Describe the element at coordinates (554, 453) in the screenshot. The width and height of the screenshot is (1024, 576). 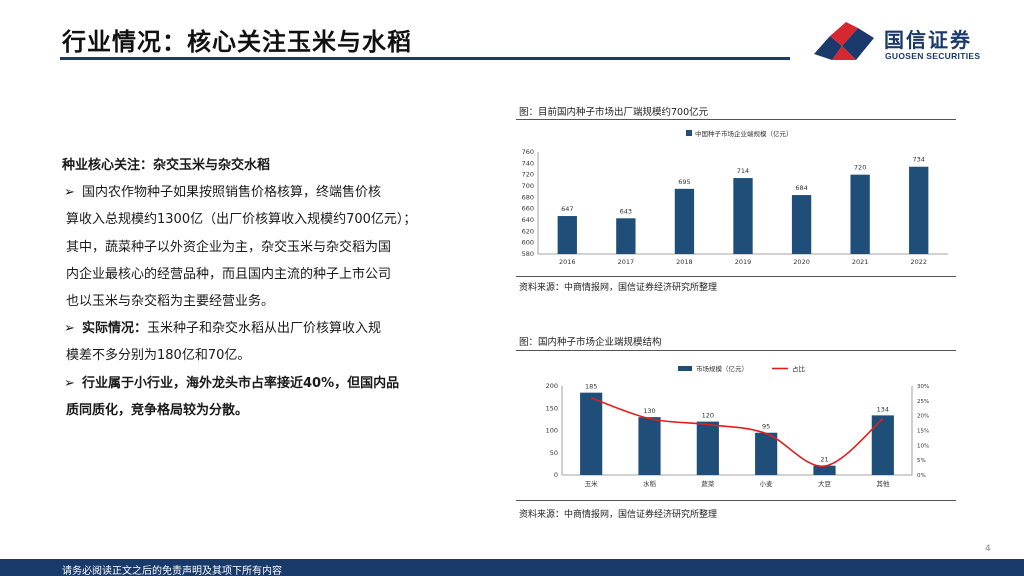
I see `y-tick-label: 50` at that location.